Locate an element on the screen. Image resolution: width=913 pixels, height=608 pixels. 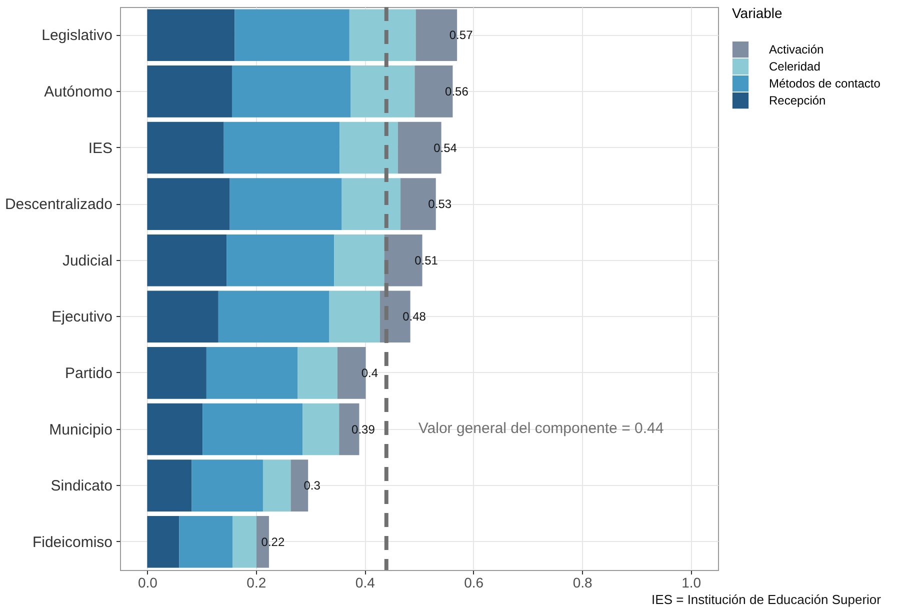
x-tick-label: 0.0 is located at coordinates (148, 582).